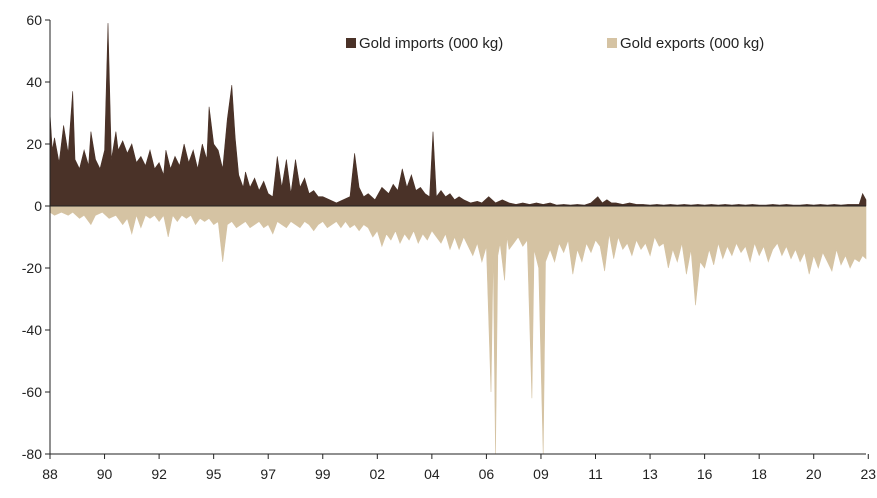  What do you see at coordinates (159, 474) in the screenshot?
I see `x-tick-label: 92` at bounding box center [159, 474].